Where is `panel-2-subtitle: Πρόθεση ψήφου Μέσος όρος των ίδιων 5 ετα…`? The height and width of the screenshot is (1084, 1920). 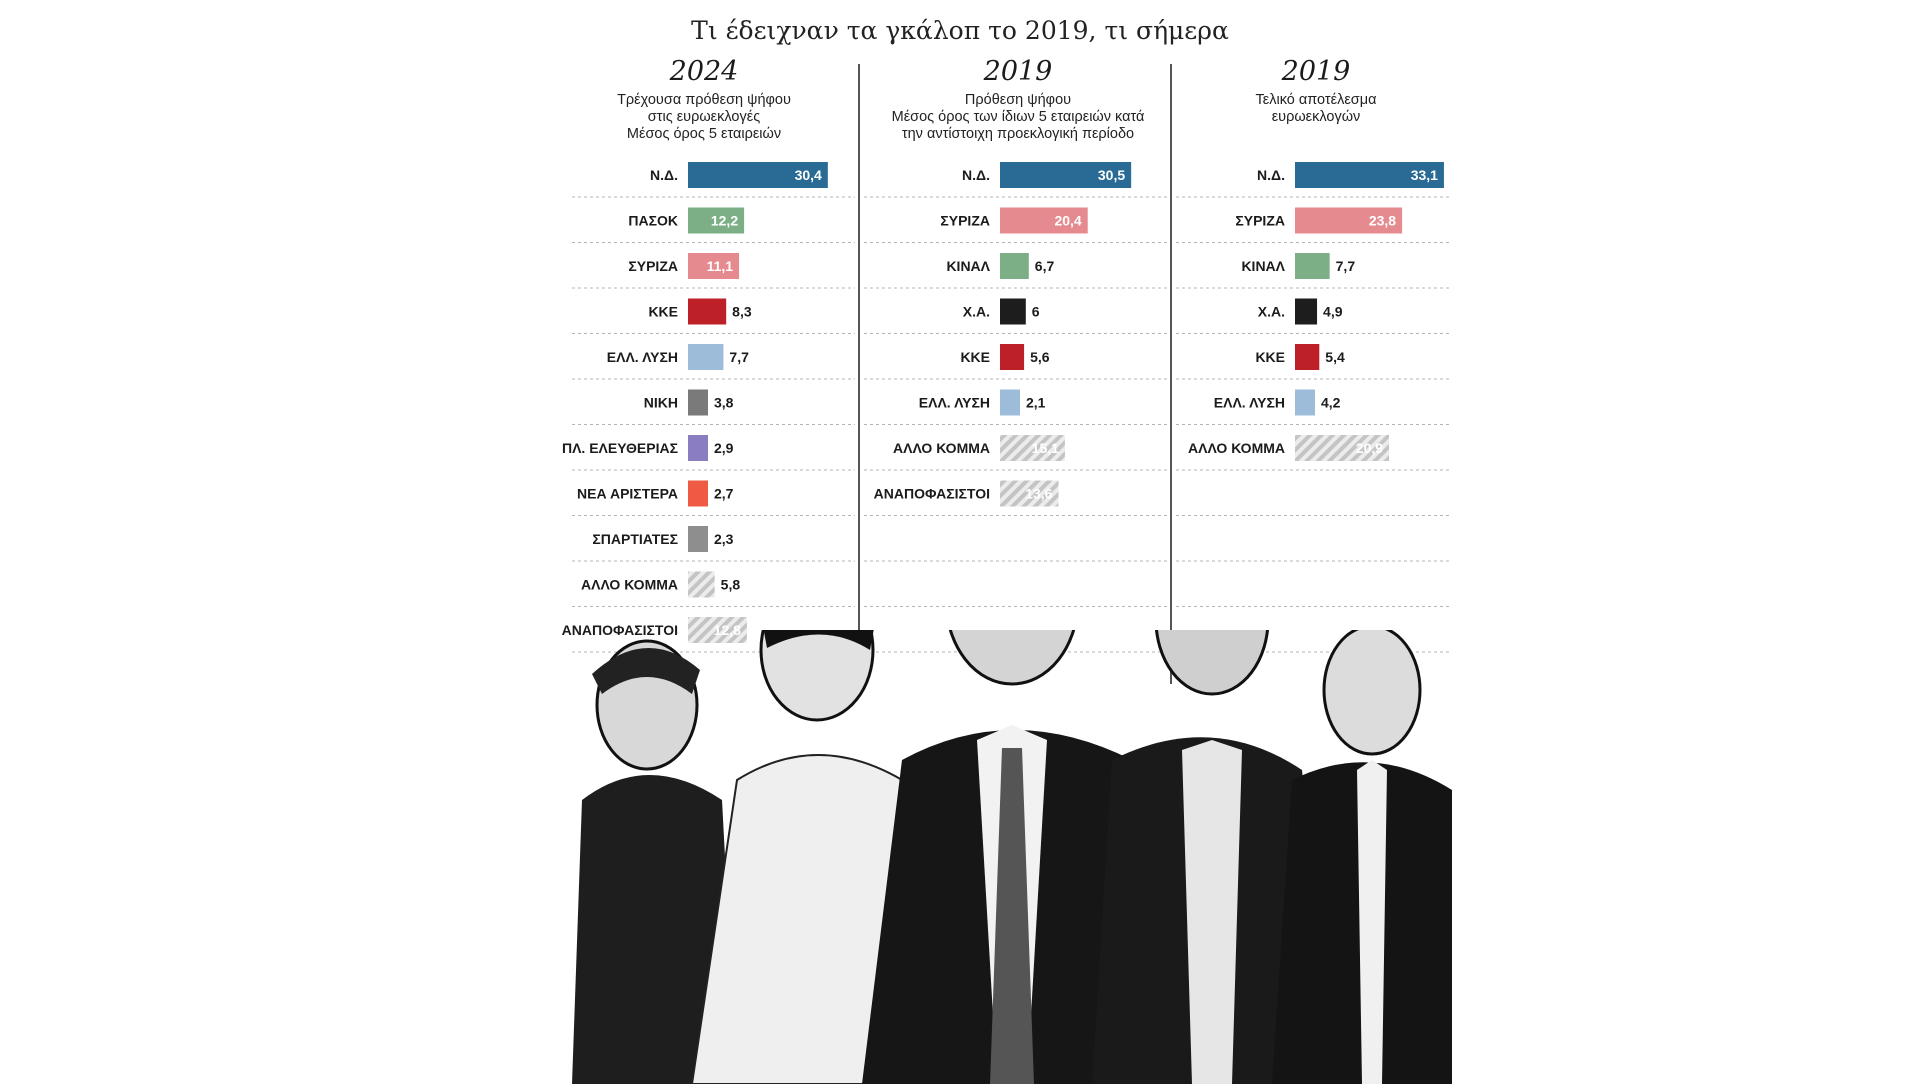 panel-2-subtitle: Πρόθεση ψήφου Μέσος όρος των ίδιων 5 ετα… is located at coordinates (1018, 117).